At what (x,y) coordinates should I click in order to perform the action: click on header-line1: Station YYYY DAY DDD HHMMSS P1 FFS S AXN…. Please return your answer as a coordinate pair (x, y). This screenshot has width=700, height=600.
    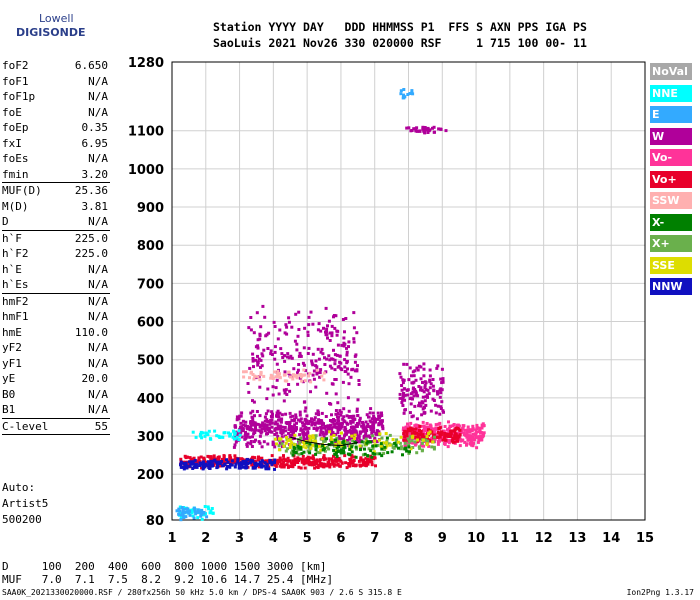
    Looking at the image, I should click on (400, 27).